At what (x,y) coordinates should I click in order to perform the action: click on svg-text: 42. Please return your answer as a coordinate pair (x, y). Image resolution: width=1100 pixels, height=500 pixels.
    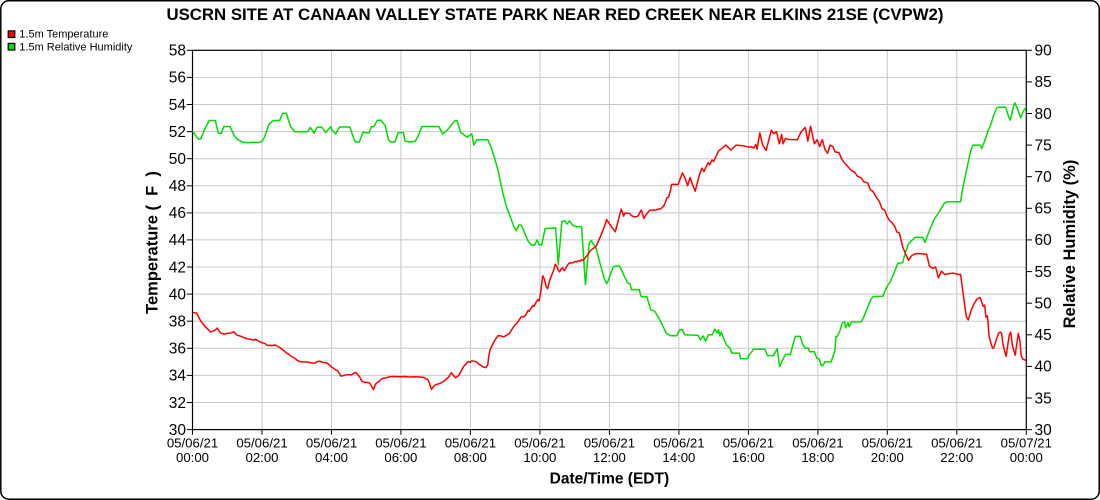
    Looking at the image, I should click on (177, 267).